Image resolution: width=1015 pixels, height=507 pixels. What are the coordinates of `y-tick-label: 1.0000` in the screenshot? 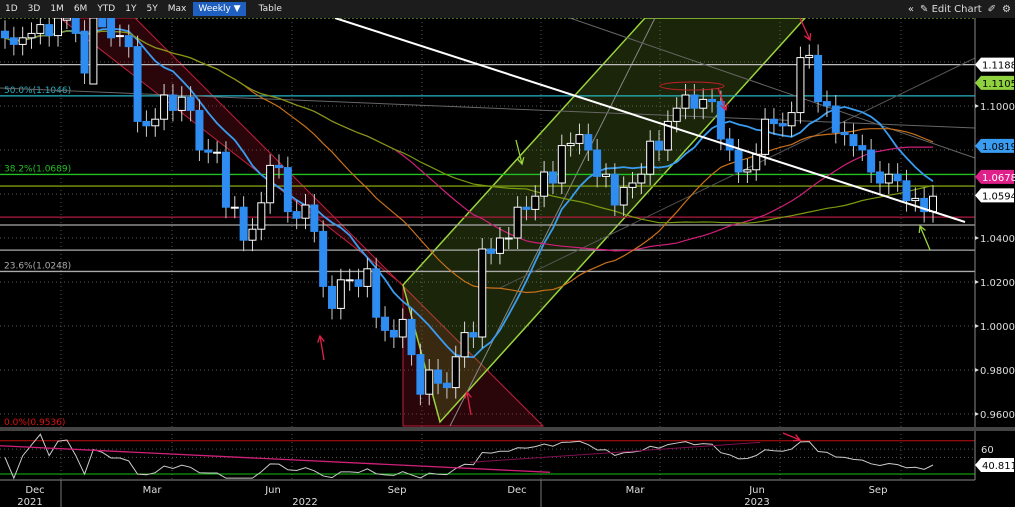 It's located at (997, 327).